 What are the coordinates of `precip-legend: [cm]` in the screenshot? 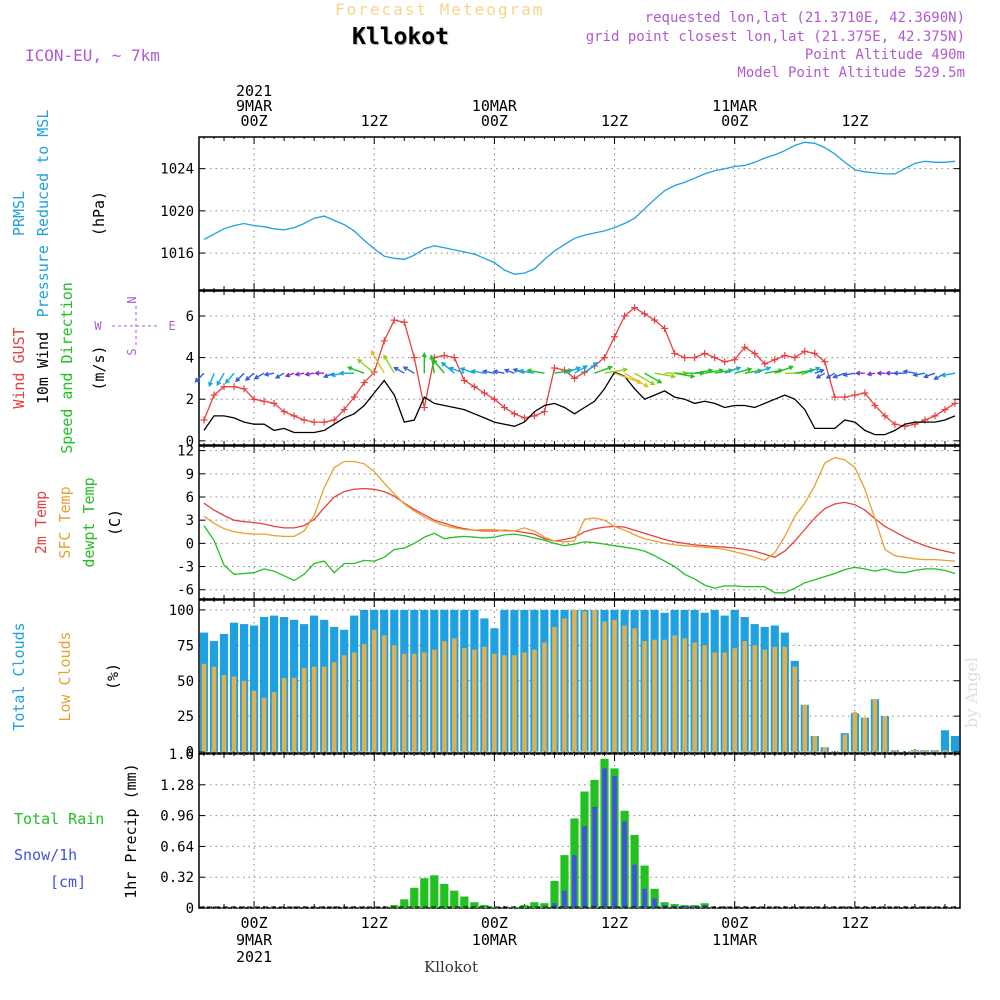 It's located at (68, 882).